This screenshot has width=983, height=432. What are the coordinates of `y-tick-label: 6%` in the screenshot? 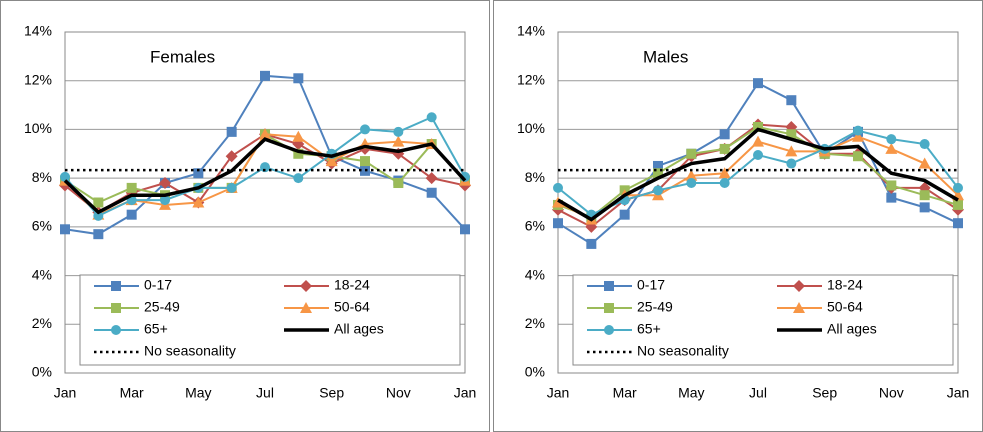 It's located at (42, 226).